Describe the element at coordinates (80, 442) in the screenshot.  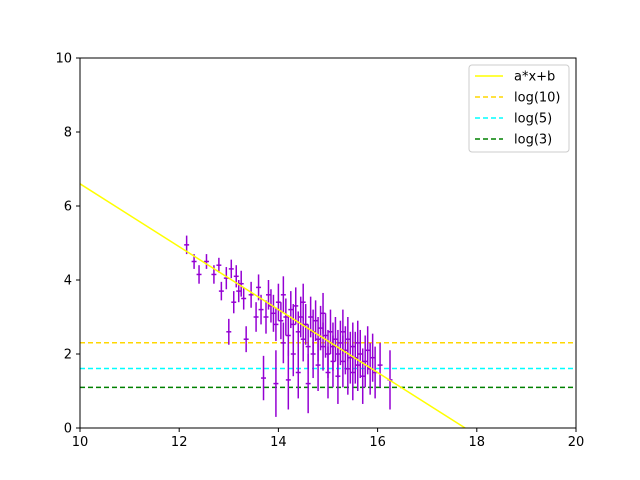
I see `x-tick-label: 10` at that location.